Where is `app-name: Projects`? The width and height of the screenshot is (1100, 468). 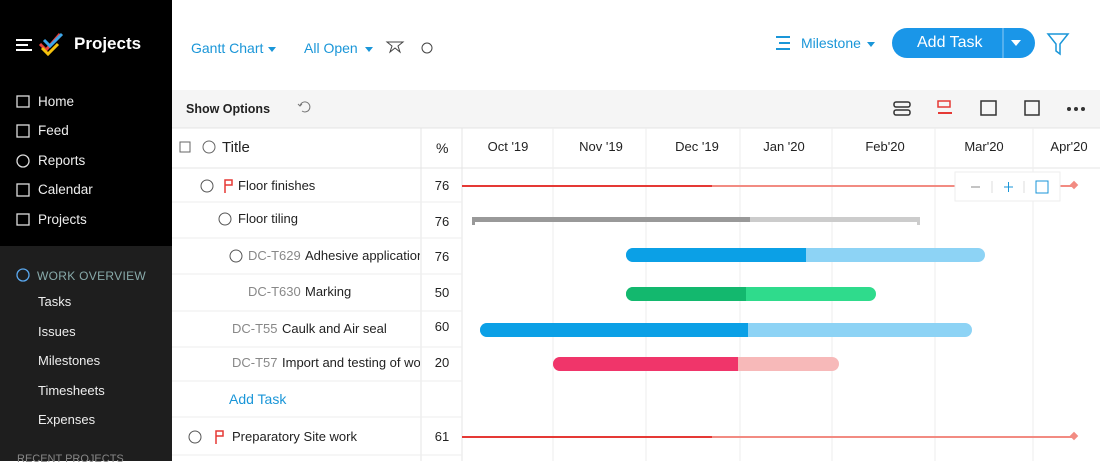 app-name: Projects is located at coordinates (108, 43).